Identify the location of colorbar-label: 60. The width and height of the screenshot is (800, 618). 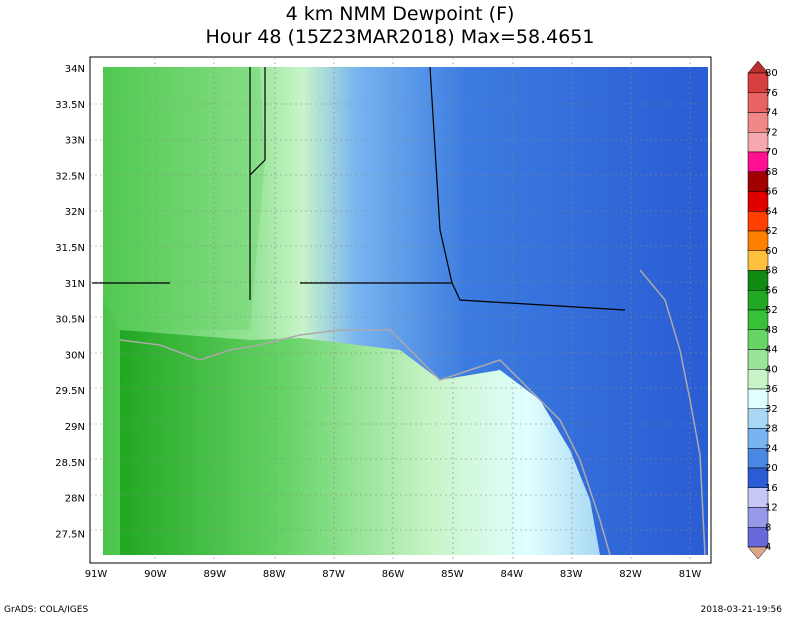
(771, 251).